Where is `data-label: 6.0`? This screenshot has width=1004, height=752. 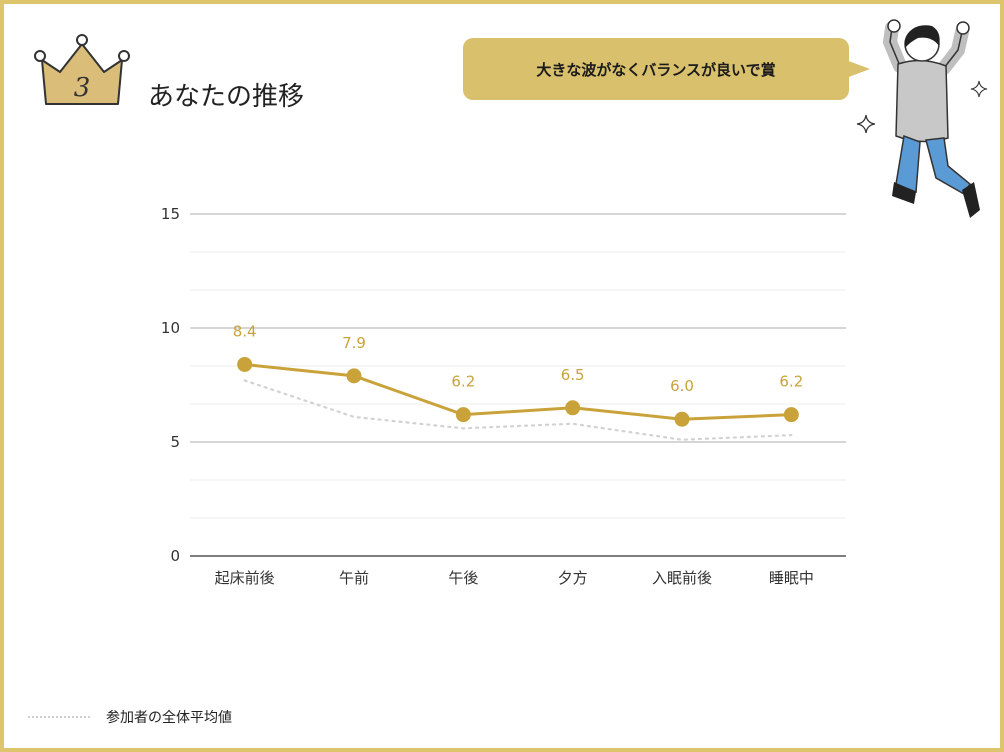 data-label: 6.0 is located at coordinates (682, 386).